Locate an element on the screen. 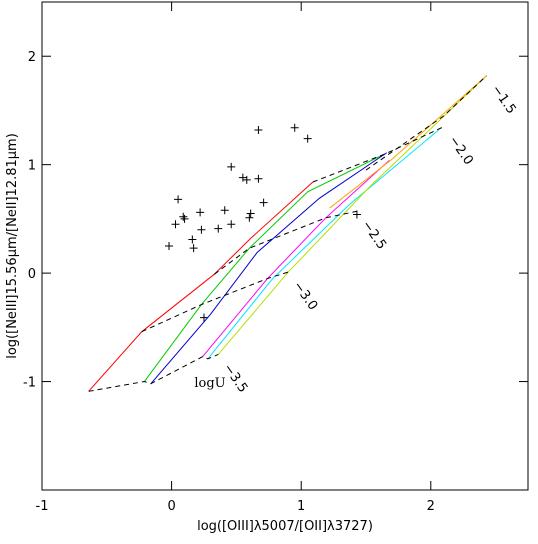  annotation: logU is located at coordinates (209, 383).